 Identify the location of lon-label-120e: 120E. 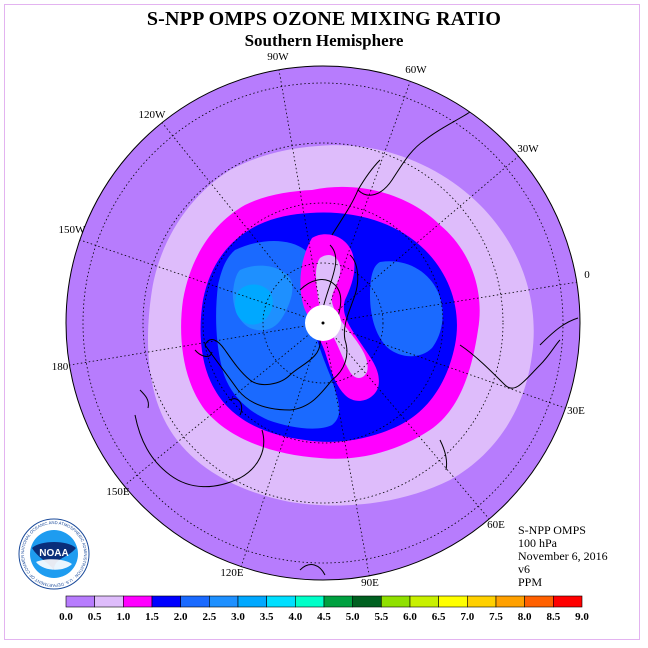
(232, 573).